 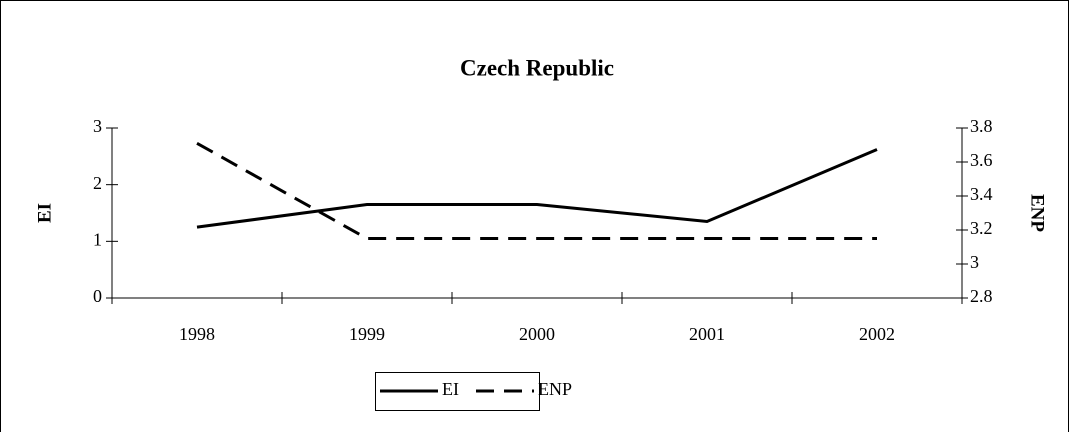 I want to click on y-axis-title: EI, so click(x=44, y=213).